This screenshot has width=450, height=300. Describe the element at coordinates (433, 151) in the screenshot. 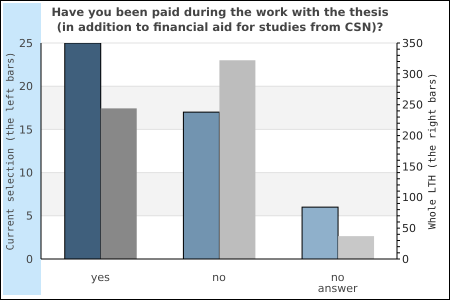

I see `y2-axis-title: Whole LTH (the right bars)` at that location.